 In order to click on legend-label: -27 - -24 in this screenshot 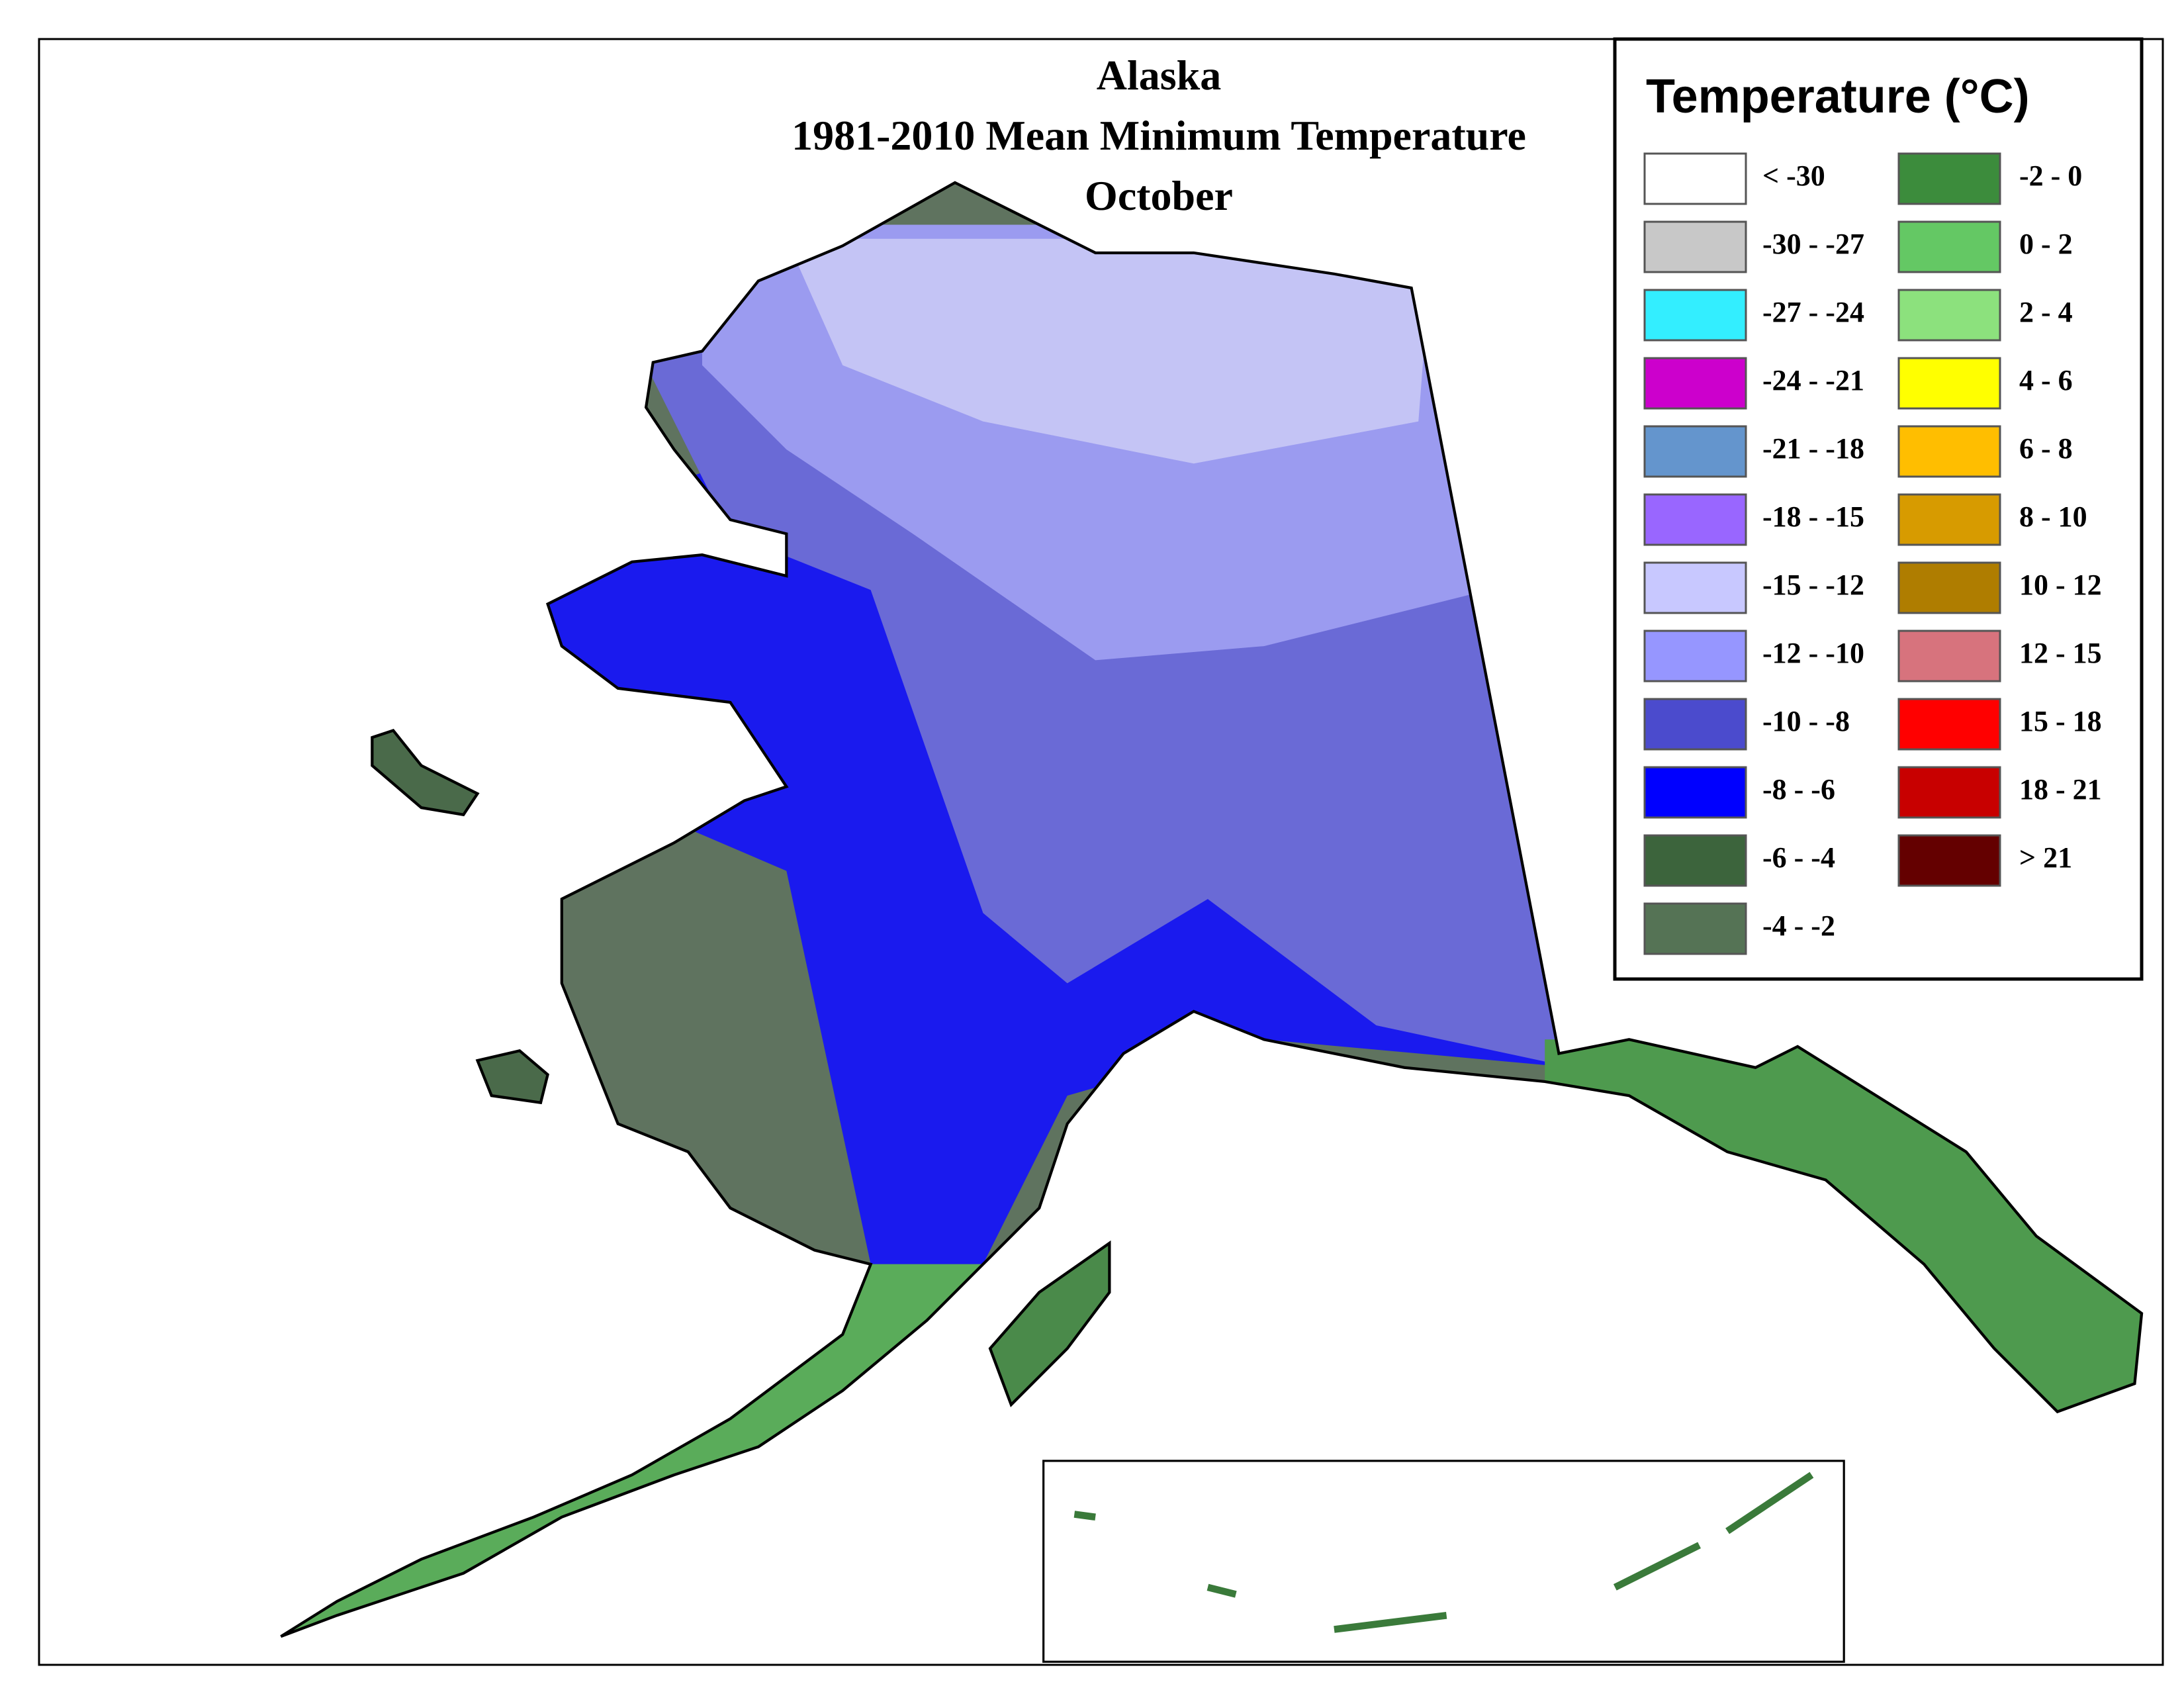, I will do `click(1813, 312)`.